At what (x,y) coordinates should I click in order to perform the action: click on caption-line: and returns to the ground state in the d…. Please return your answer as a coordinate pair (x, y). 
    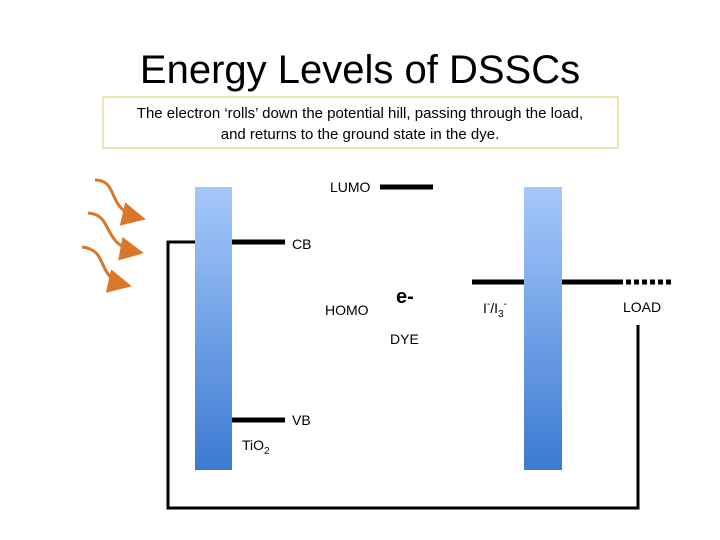
    Looking at the image, I should click on (360, 134).